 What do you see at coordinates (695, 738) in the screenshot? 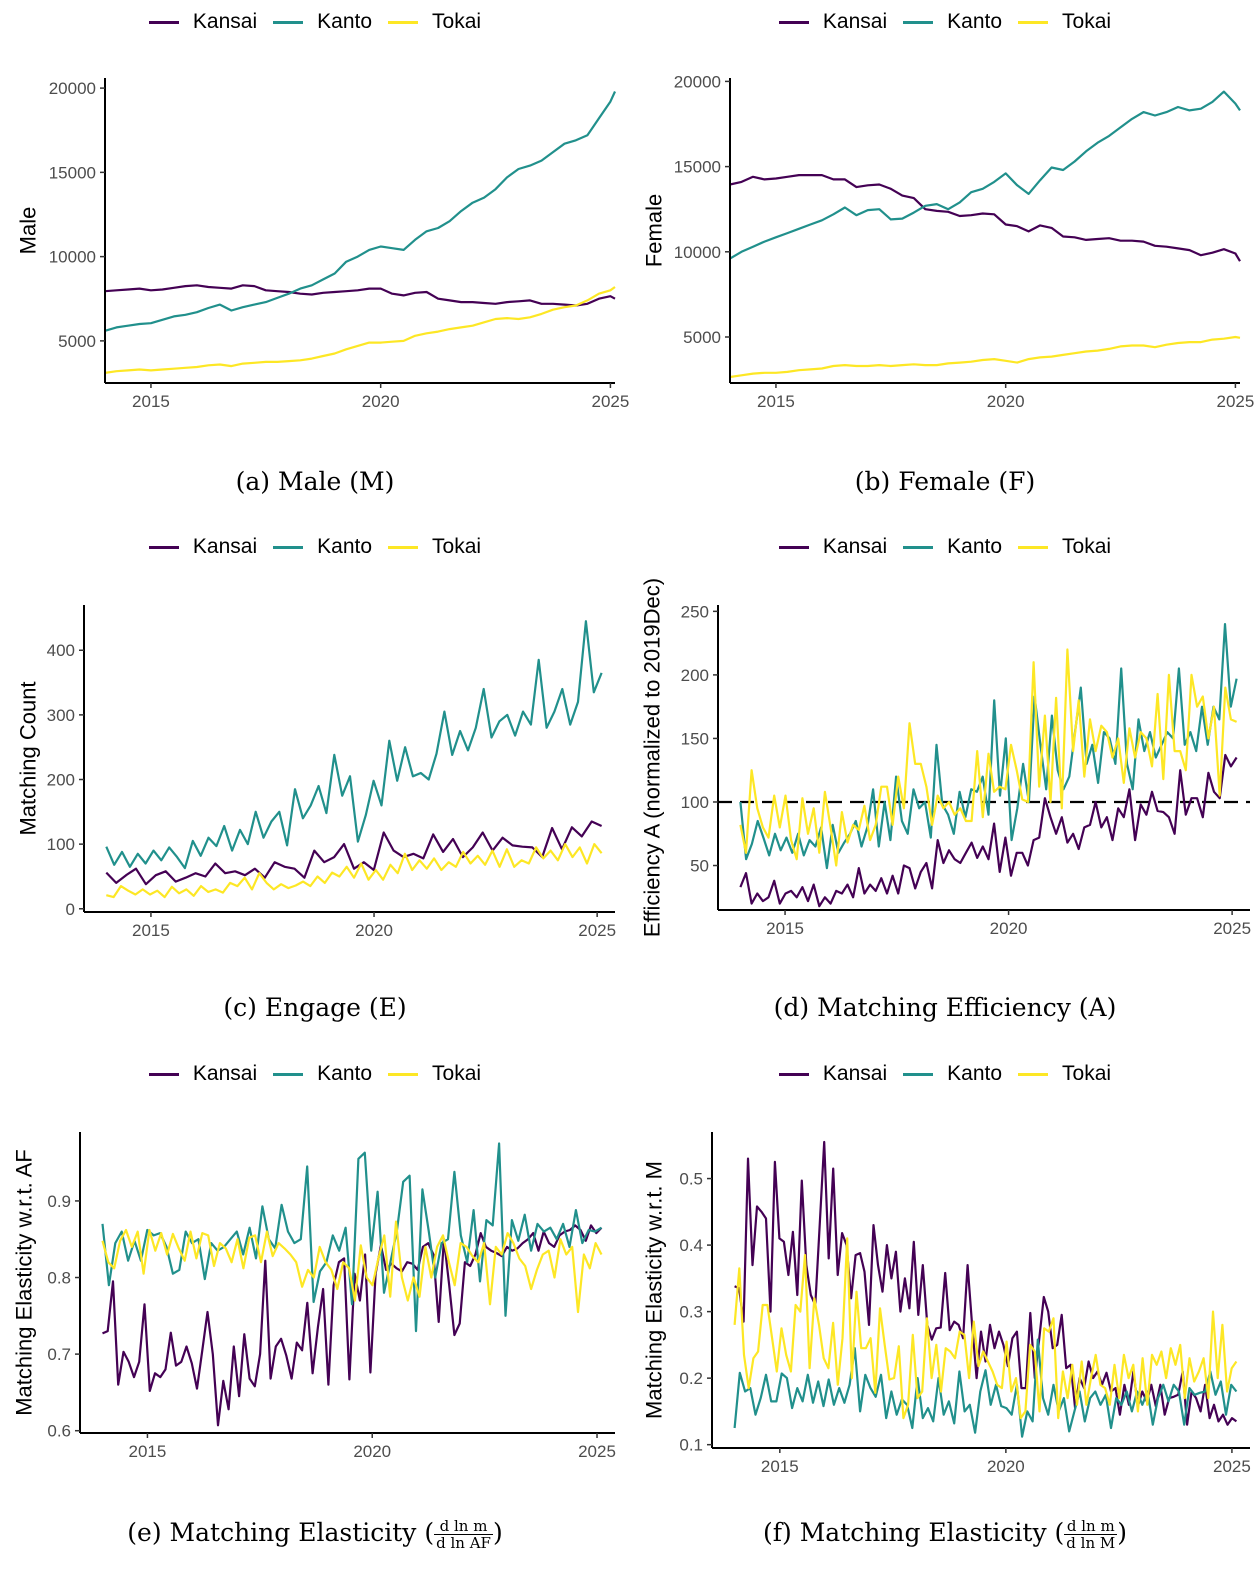
I see `y-tick-label: 150` at bounding box center [695, 738].